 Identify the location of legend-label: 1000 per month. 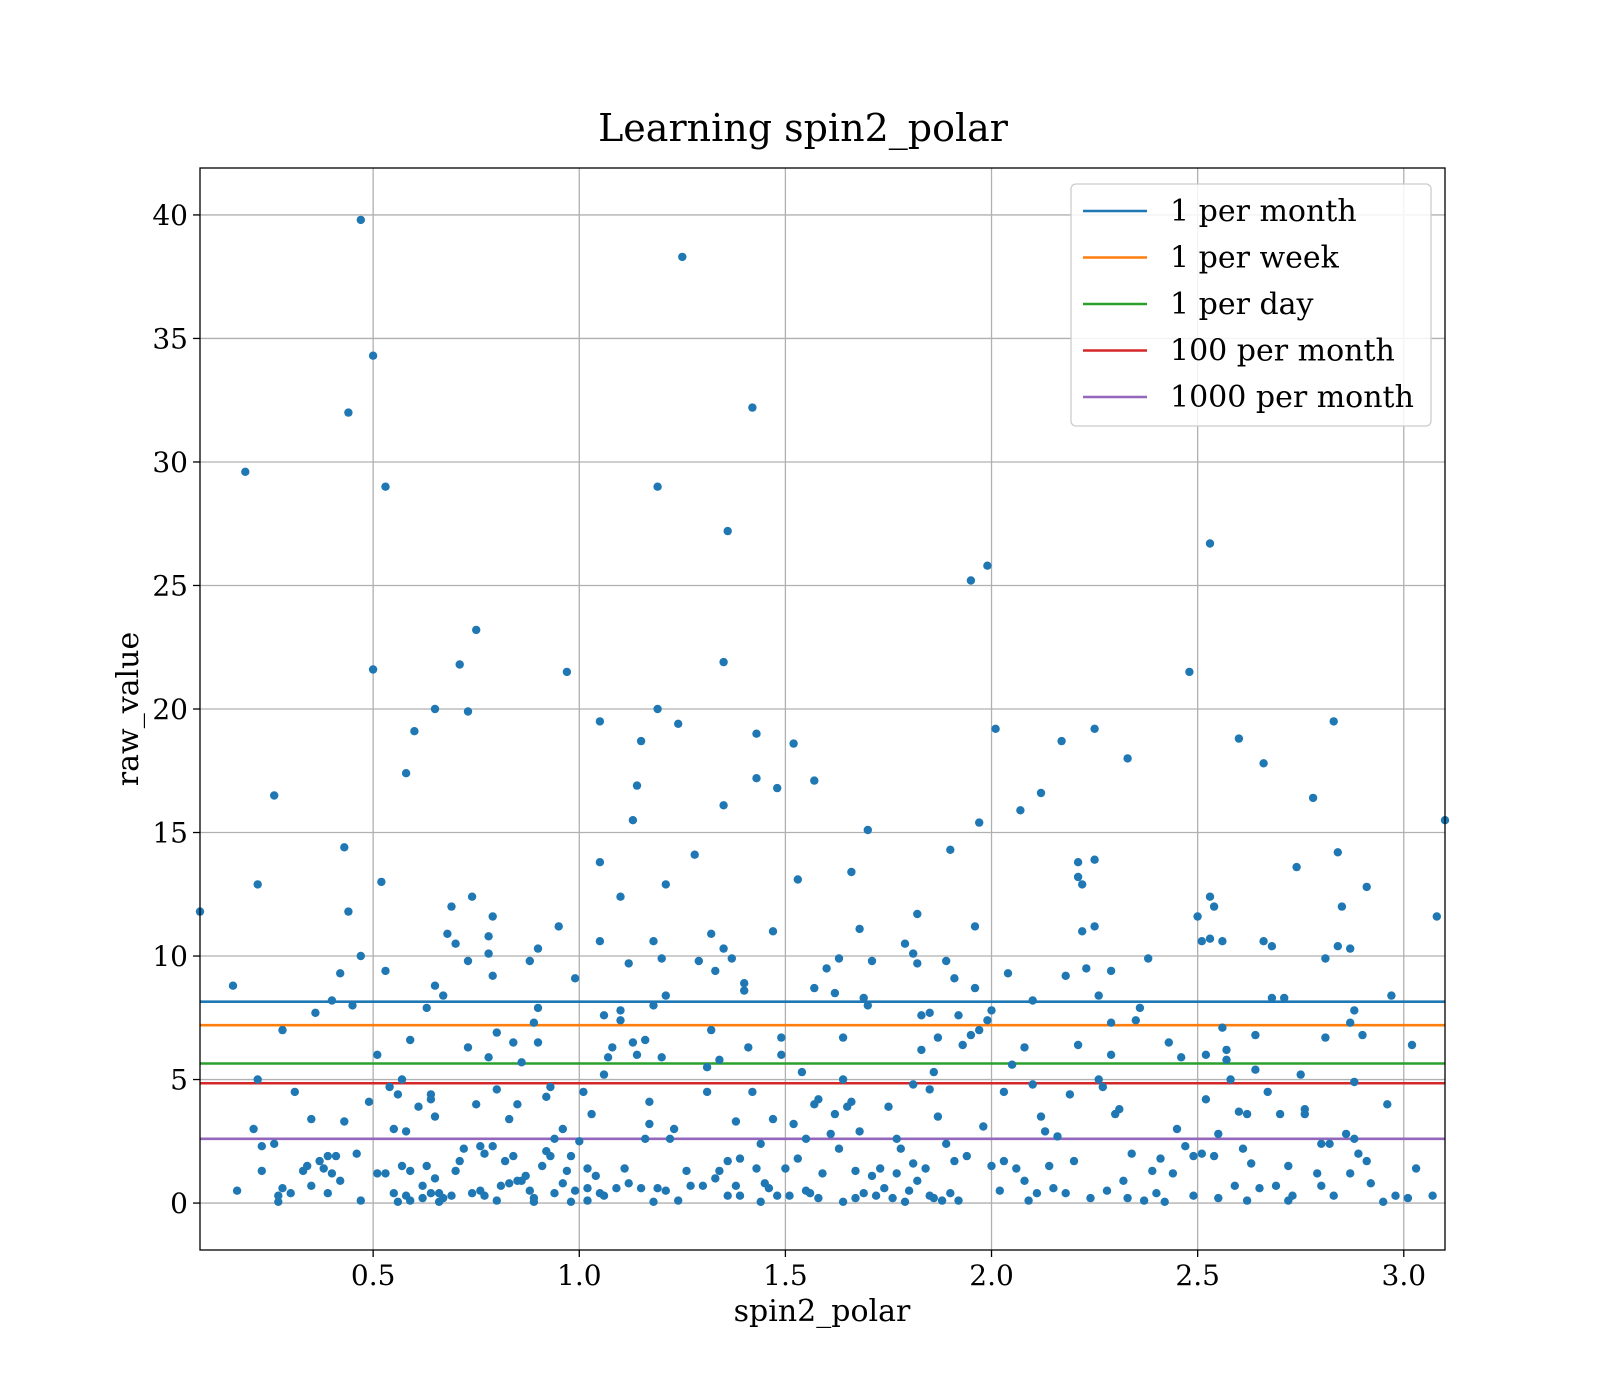
(1292, 397).